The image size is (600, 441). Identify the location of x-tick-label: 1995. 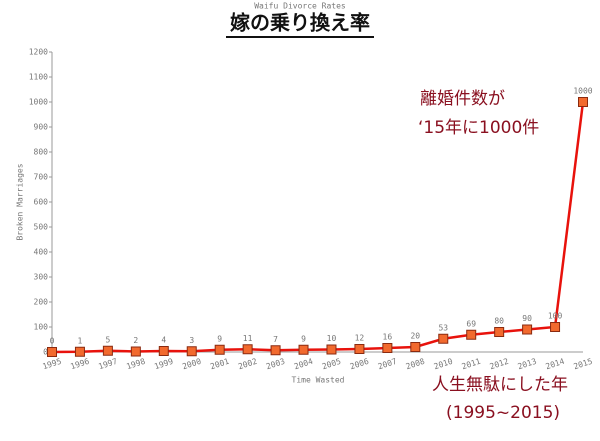
(51, 364).